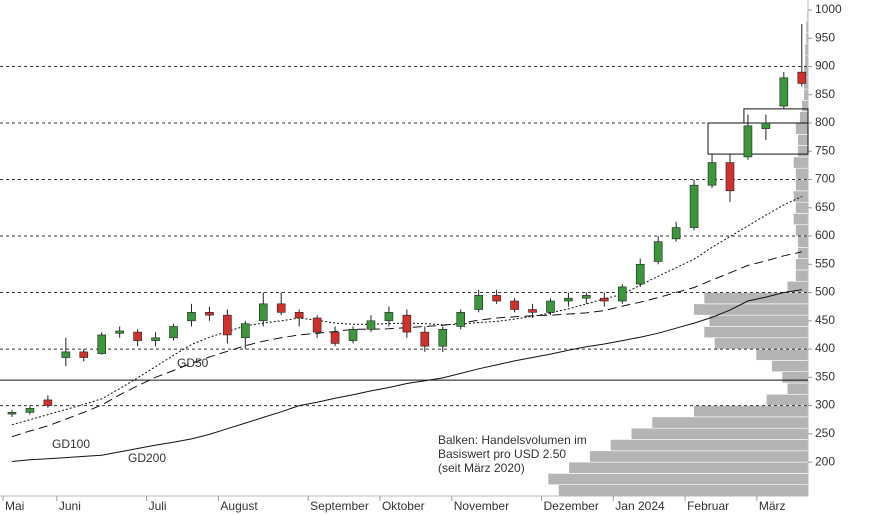 The image size is (874, 515). I want to click on ma-label: GD200, so click(147, 458).